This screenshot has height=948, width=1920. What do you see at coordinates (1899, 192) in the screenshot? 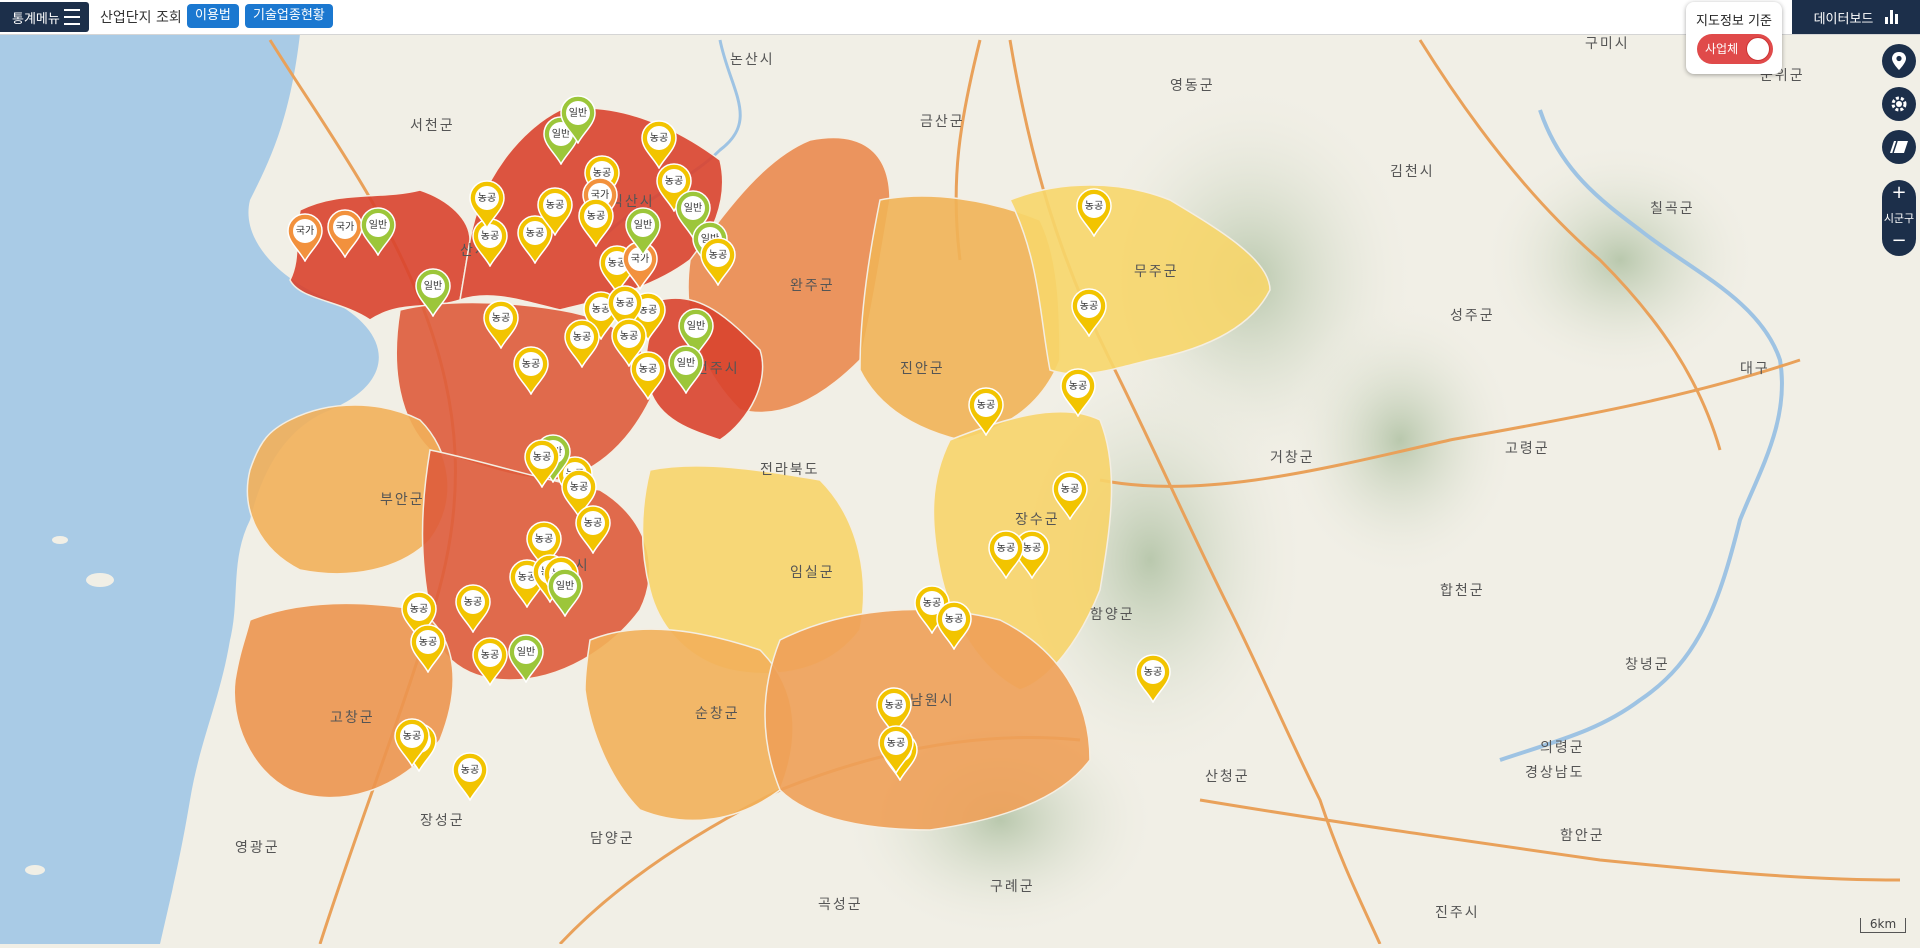
I see `zoom-in-button: +` at bounding box center [1899, 192].